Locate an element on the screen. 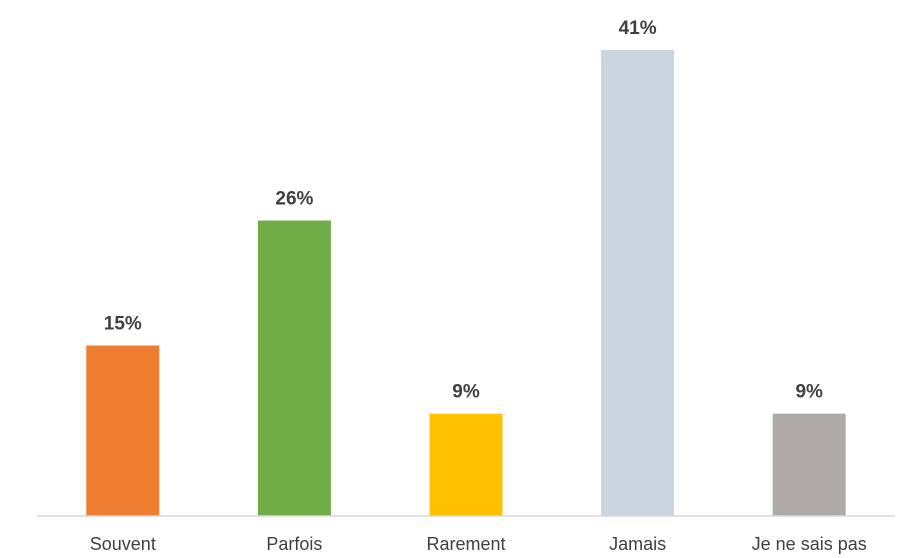  bar-jamais is located at coordinates (638, 283).